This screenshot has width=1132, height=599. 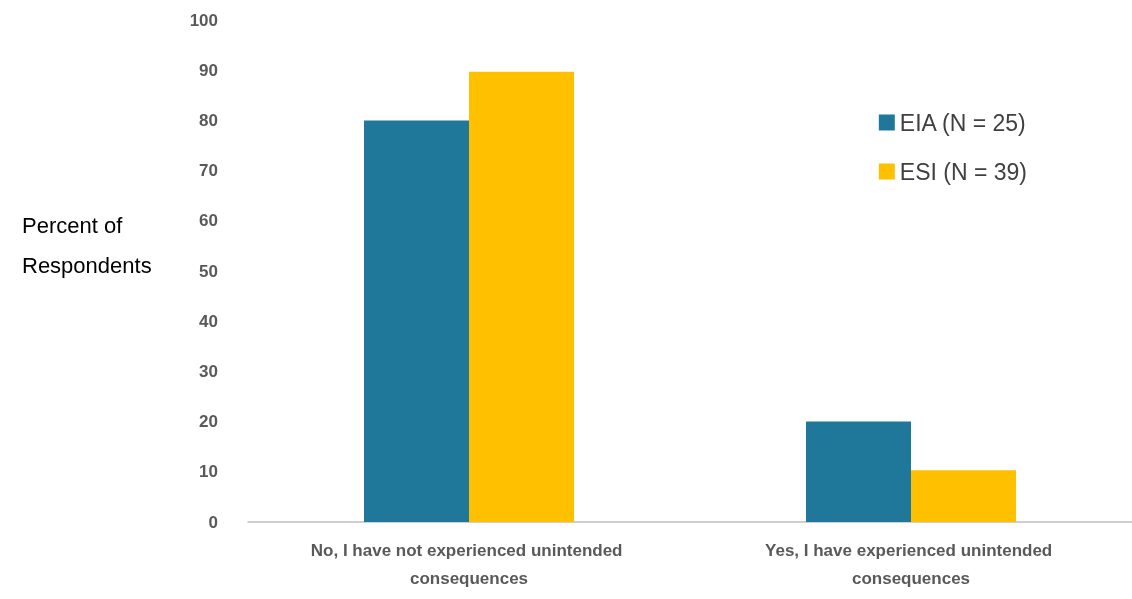 What do you see at coordinates (469, 564) in the screenshot?
I see `x-tick-label: No, I have not experienced unintended consequences` at bounding box center [469, 564].